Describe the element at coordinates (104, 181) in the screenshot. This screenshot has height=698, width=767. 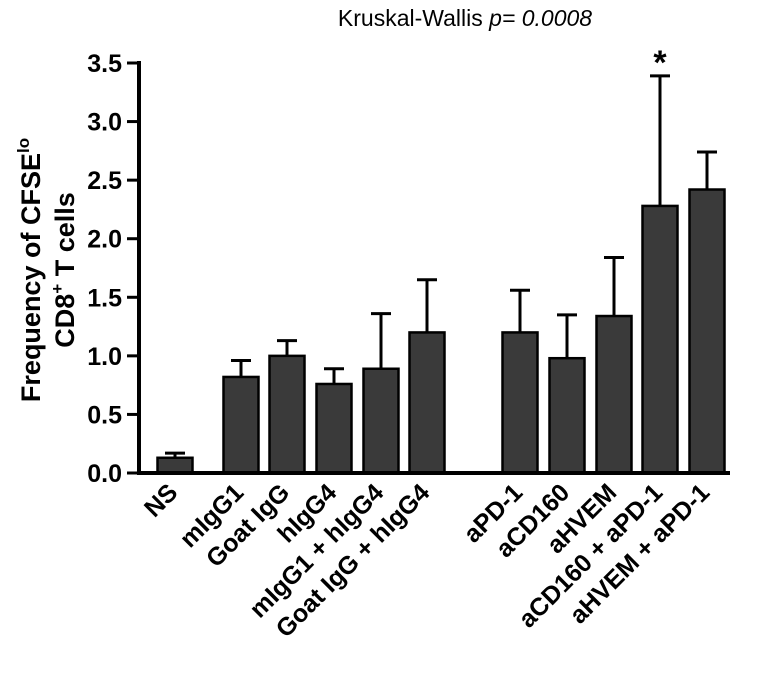
I see `y-tick-label: 2.5` at that location.